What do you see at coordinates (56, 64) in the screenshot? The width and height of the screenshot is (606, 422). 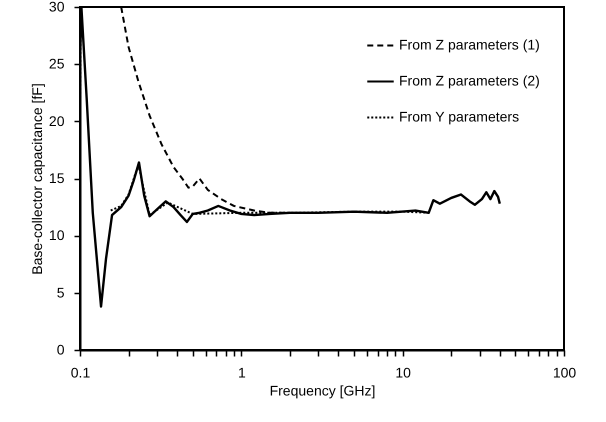 I see `y-tick-label: 25` at bounding box center [56, 64].